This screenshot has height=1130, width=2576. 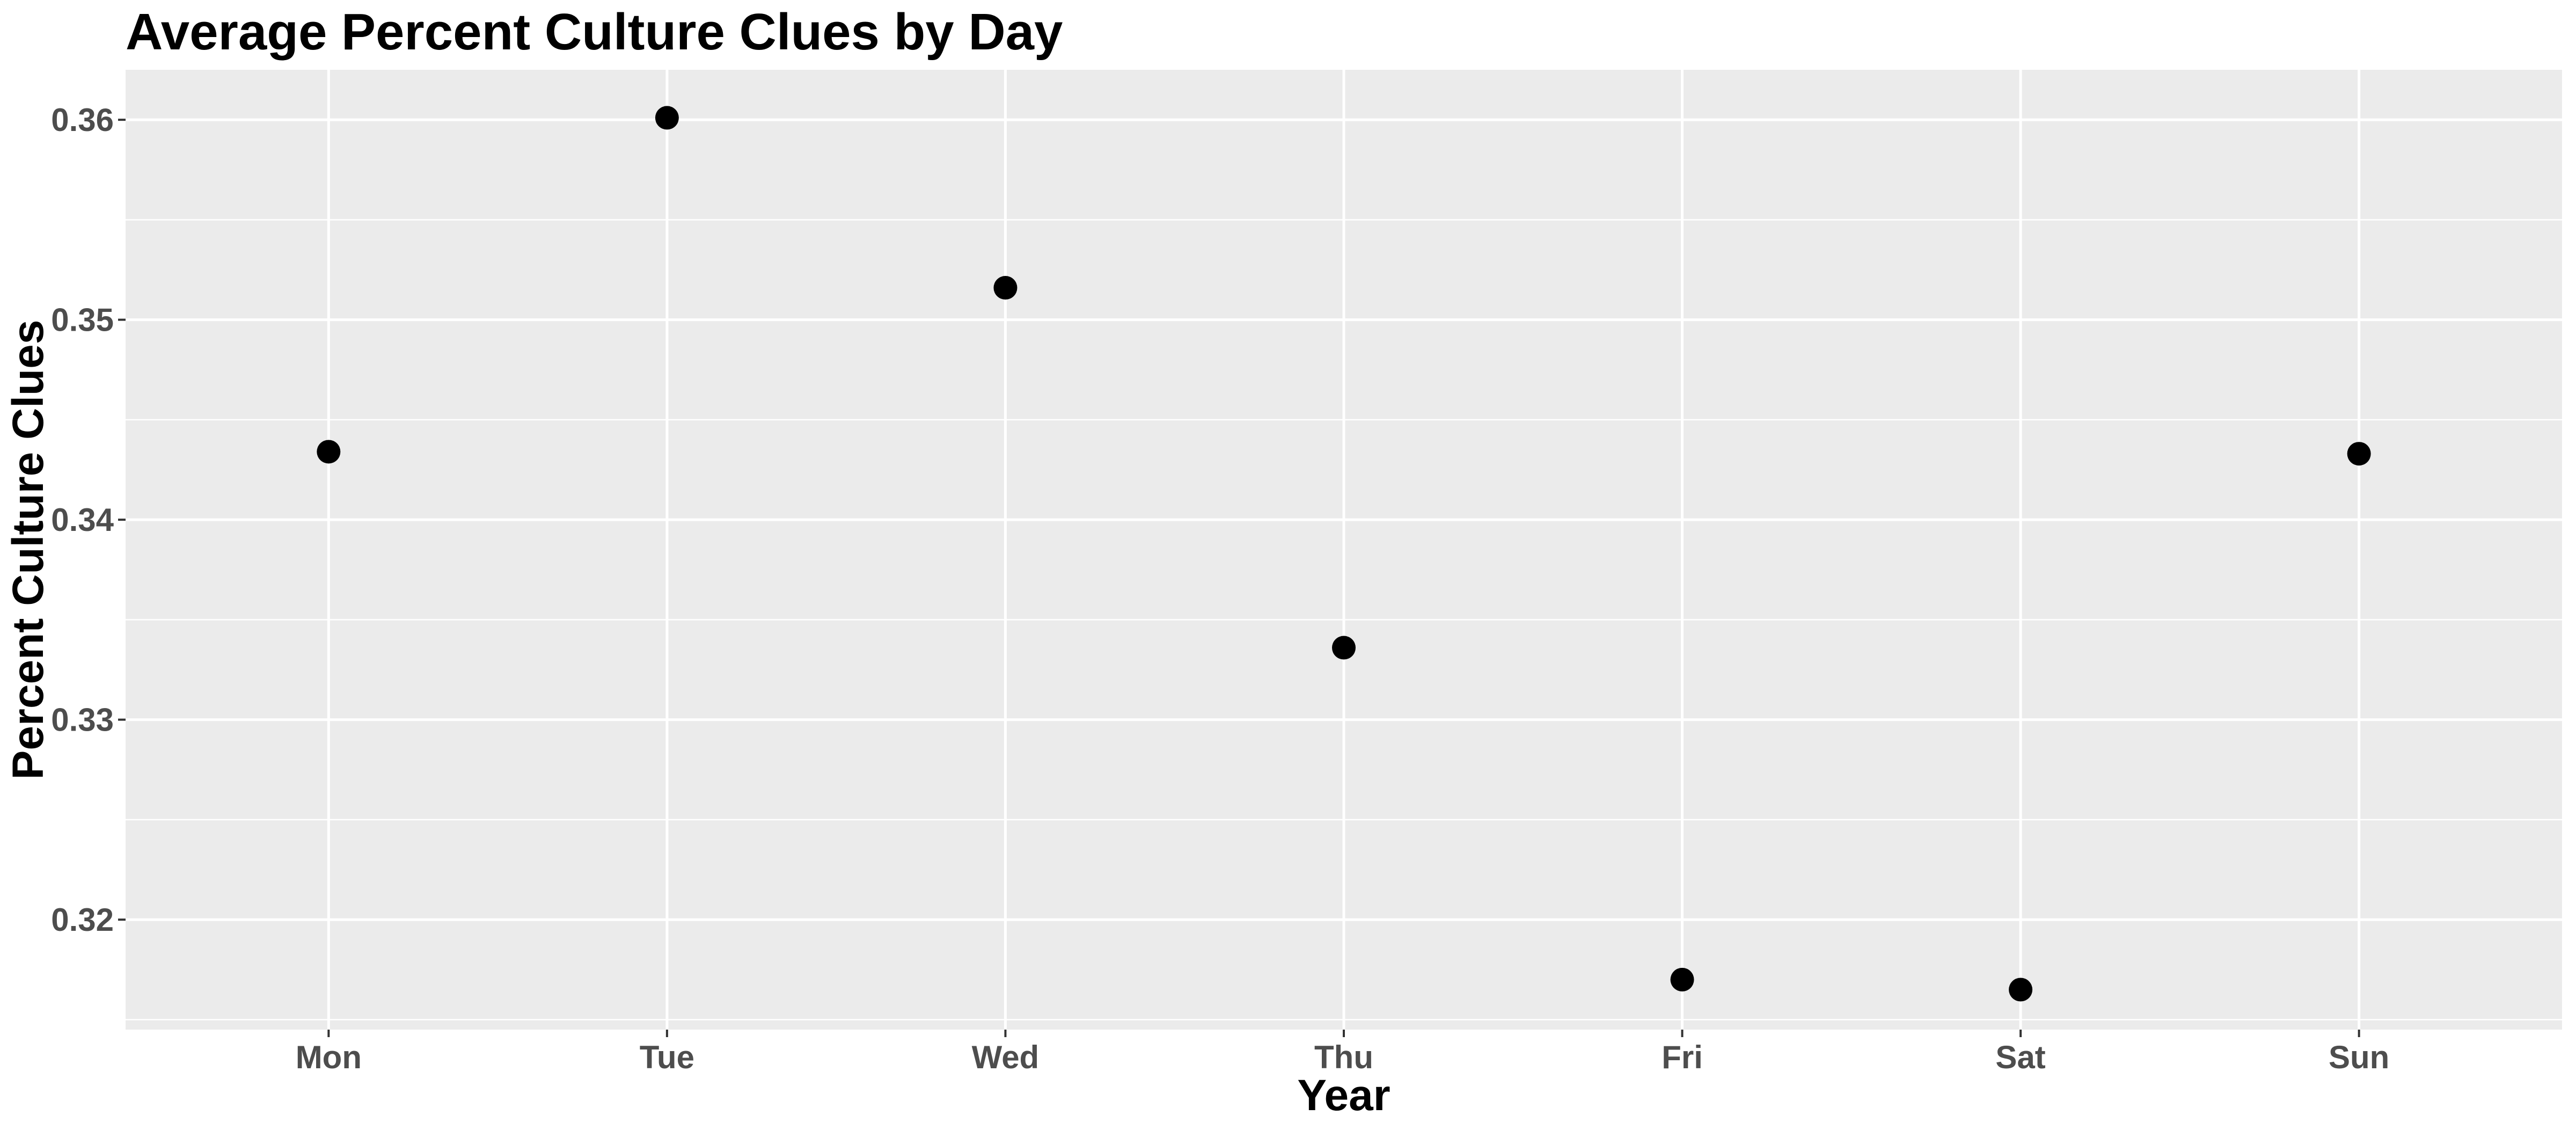 I want to click on chart-title: Average Percent Culture Clues by Day, so click(x=594, y=32).